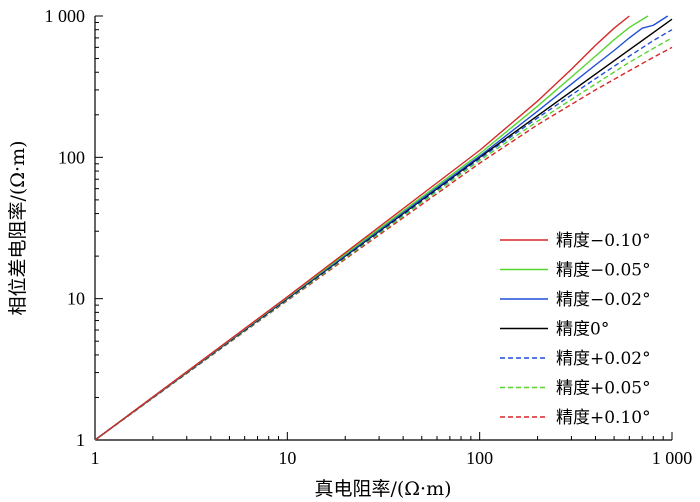  Describe the element at coordinates (603, 418) in the screenshot. I see `legend-label: 精度+0.10°` at that location.